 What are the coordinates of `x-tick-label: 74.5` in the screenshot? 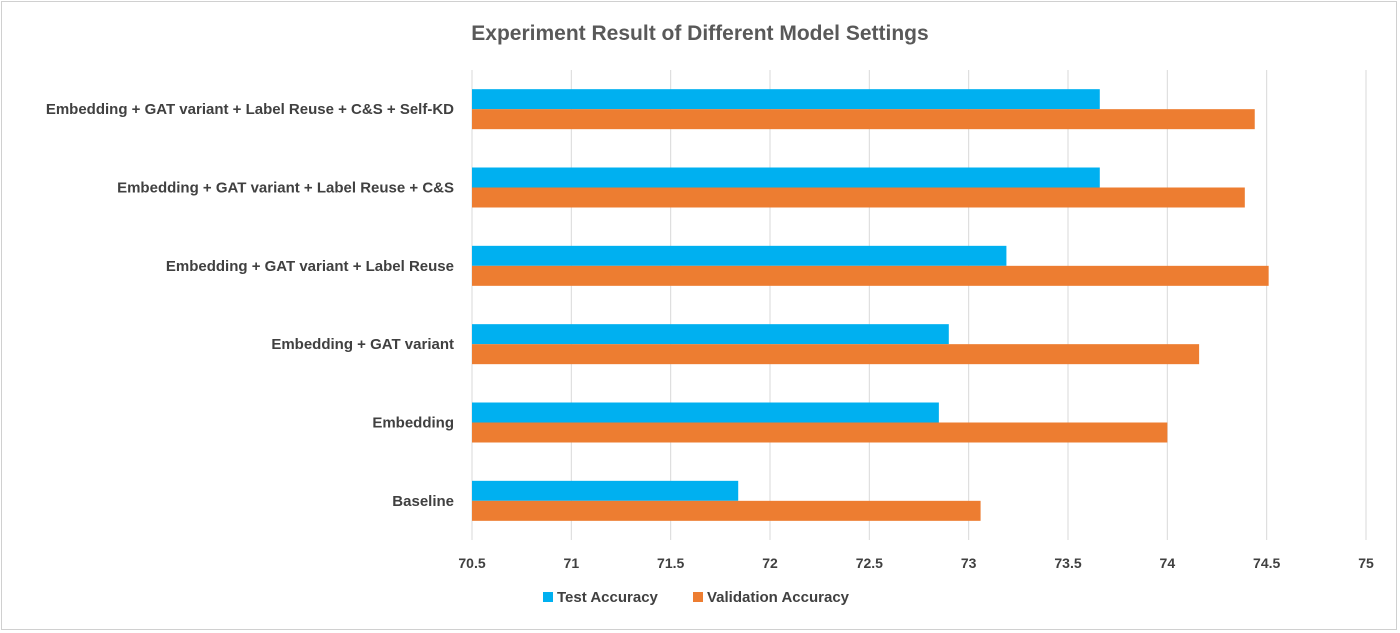 It's located at (1266, 563).